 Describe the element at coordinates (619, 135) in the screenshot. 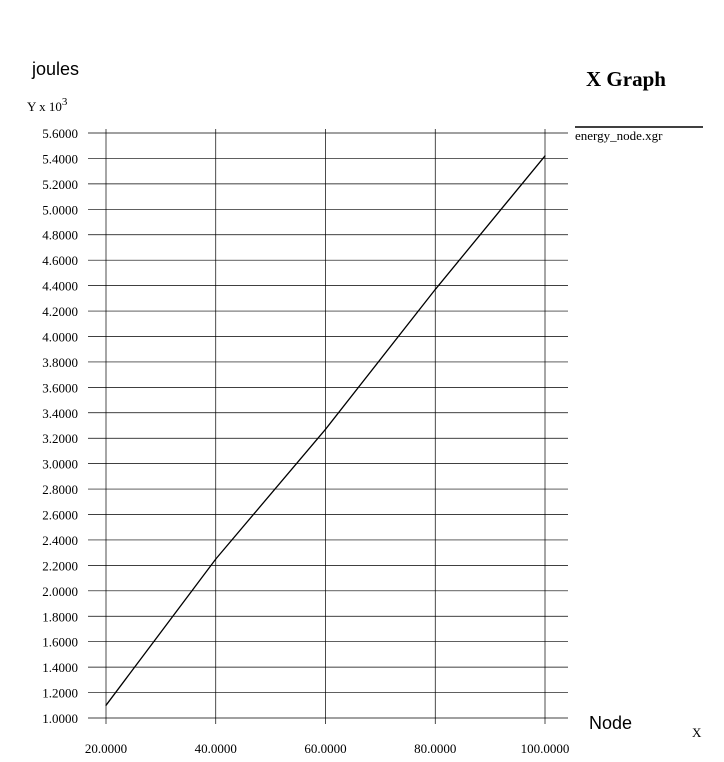

I see `legend-entry: energy_node.xgr` at that location.